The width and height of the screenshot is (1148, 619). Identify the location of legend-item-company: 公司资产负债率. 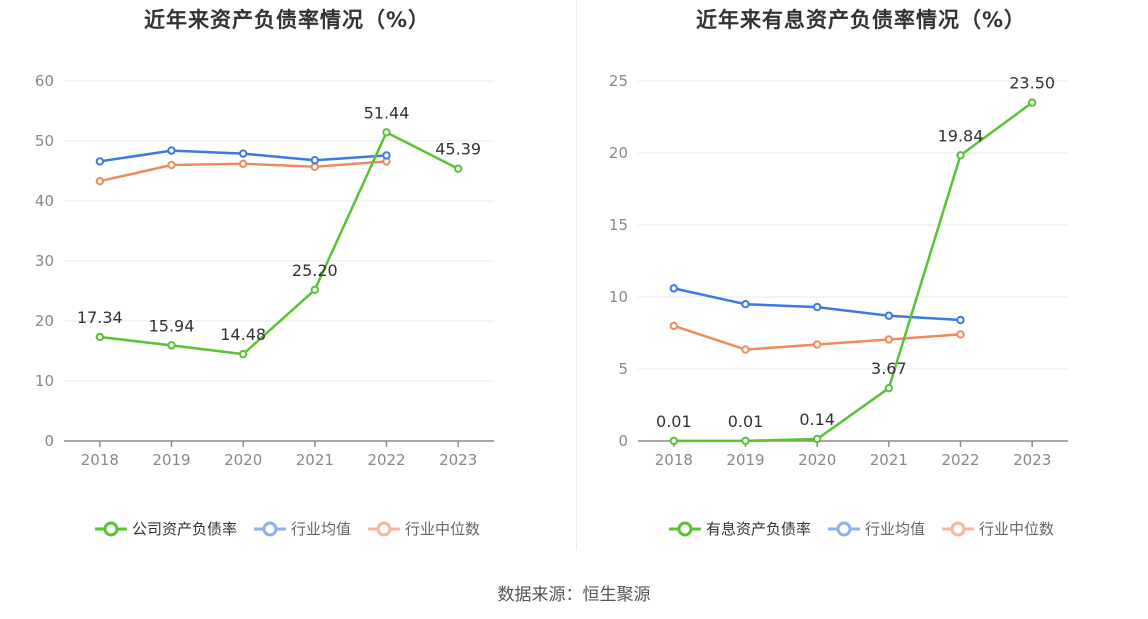
(165, 528).